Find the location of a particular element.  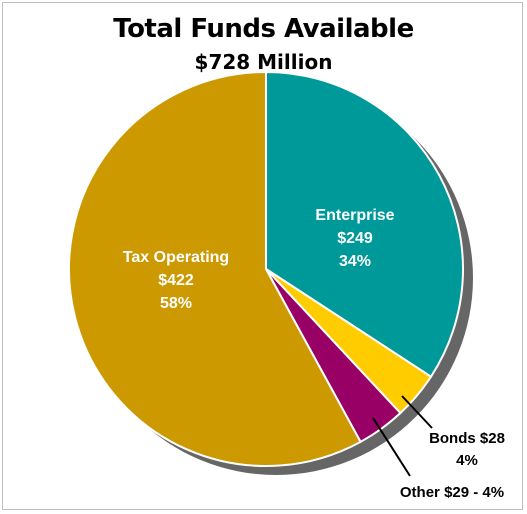

slice-label-bonds-percent: 4% is located at coordinates (467, 460).